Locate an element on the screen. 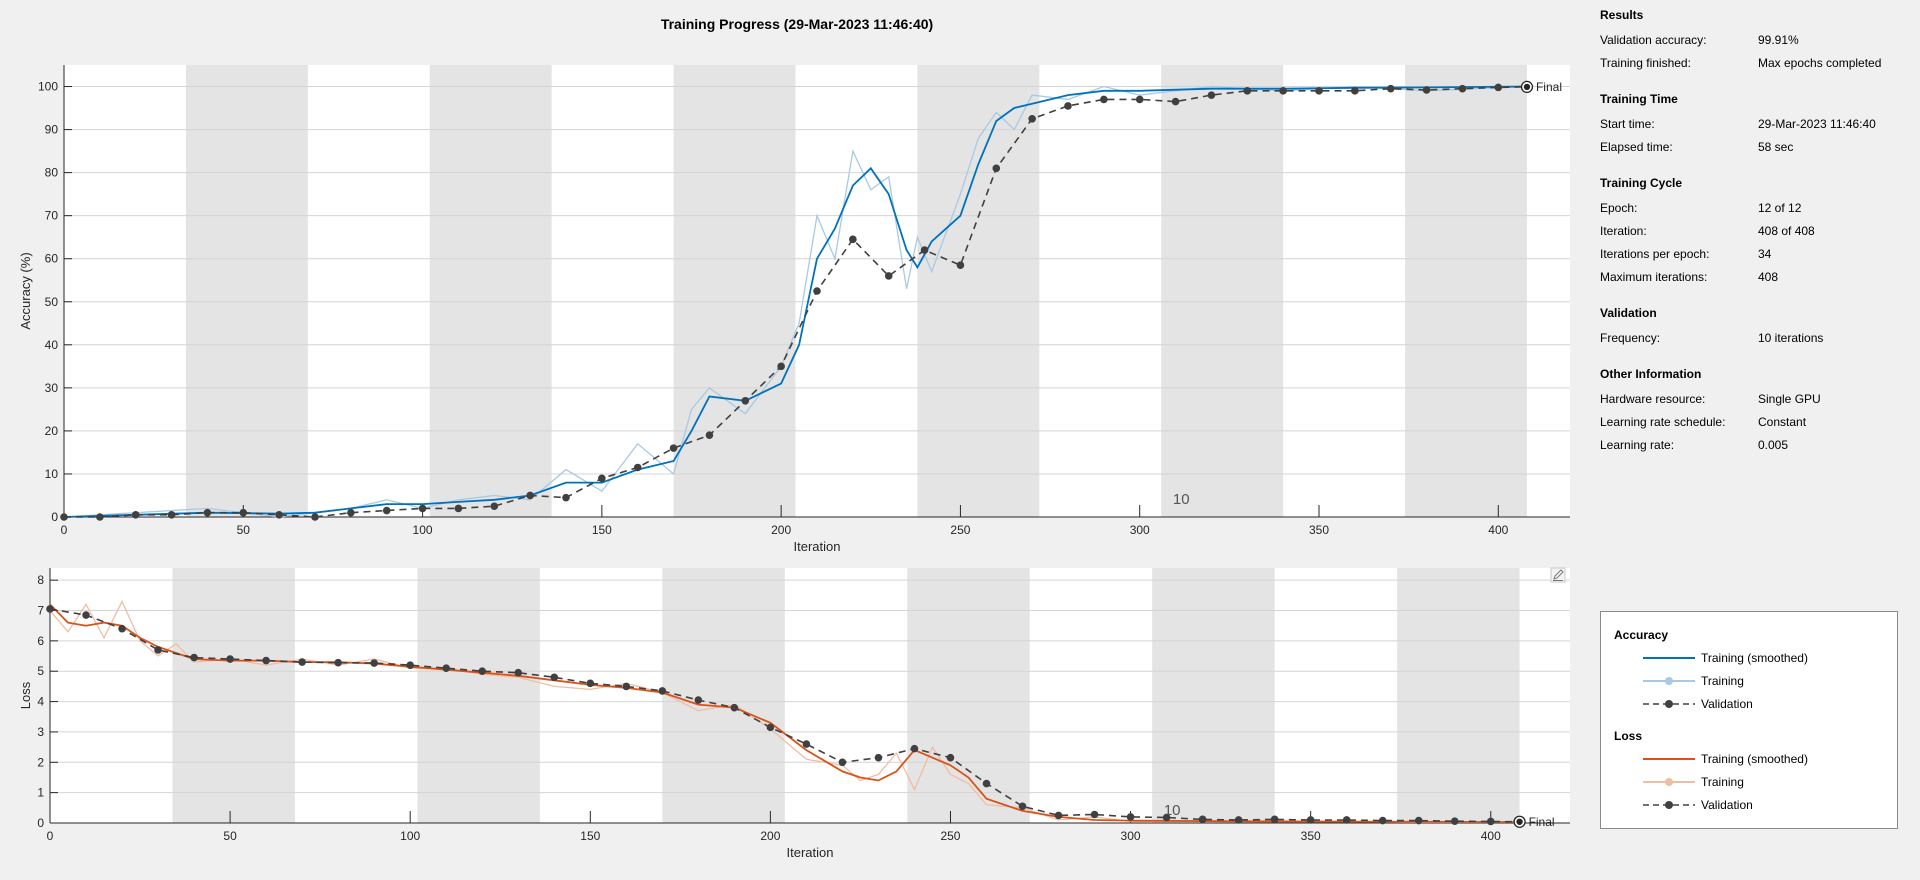  final-marker-dot is located at coordinates (1519, 821).